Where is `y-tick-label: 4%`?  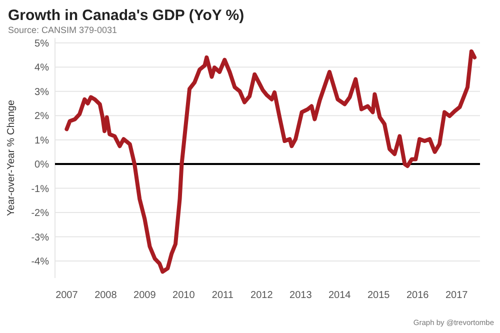
y-tick-label: 4% is located at coordinates (42, 68).